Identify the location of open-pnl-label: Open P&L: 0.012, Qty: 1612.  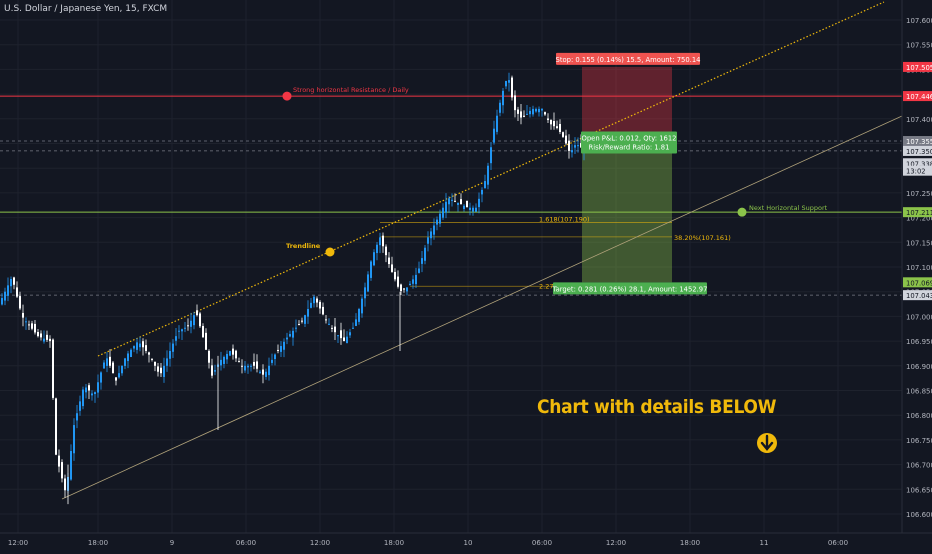
(628, 139).